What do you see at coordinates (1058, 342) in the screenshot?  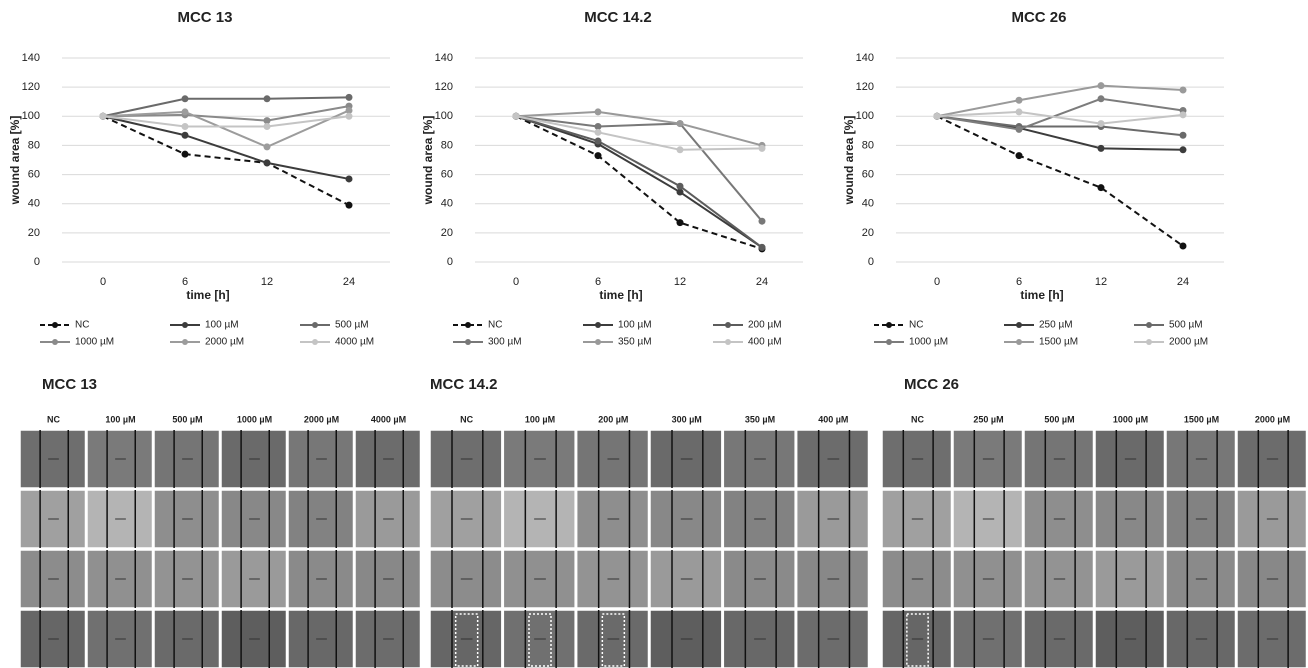 I see `legend-label: 1500 µM` at bounding box center [1058, 342].